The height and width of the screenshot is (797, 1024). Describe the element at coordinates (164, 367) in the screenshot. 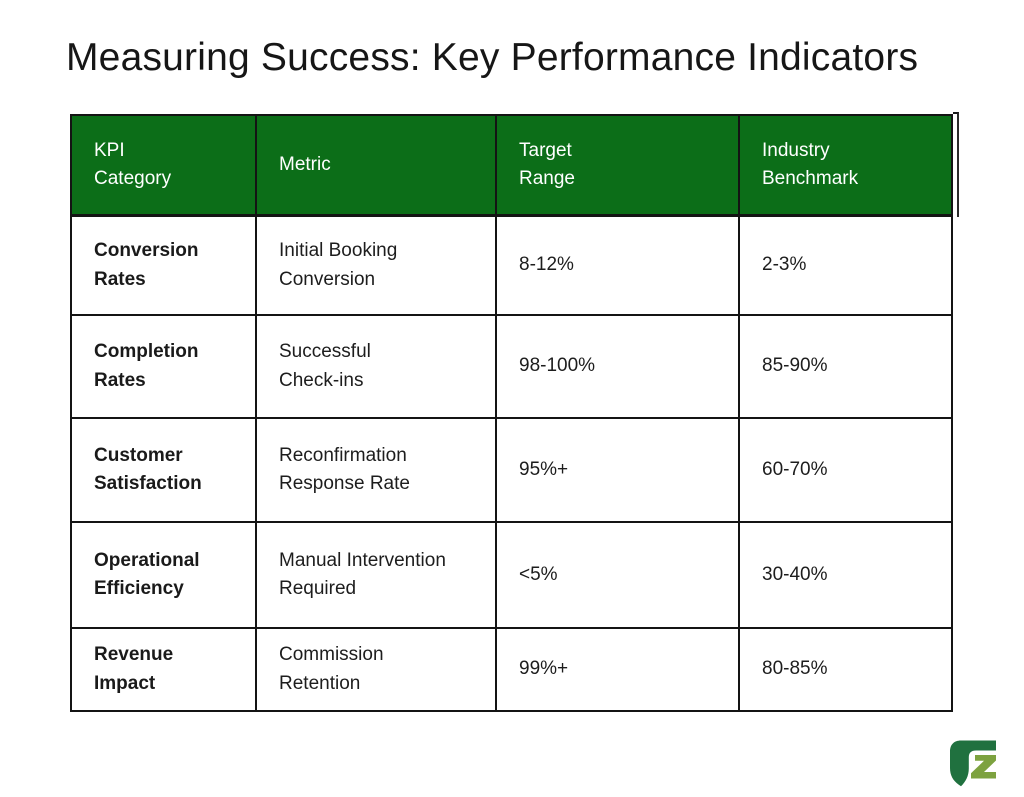

I see `table-cell-category: Completion Rates` at that location.